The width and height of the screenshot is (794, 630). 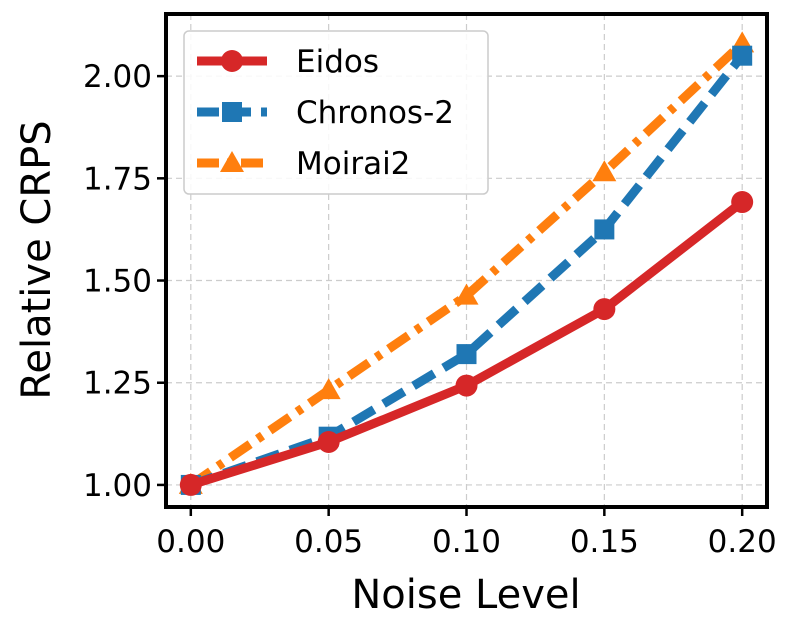 What do you see at coordinates (375, 113) in the screenshot?
I see `legend-label-chronos-2: Chronos-2` at bounding box center [375, 113].